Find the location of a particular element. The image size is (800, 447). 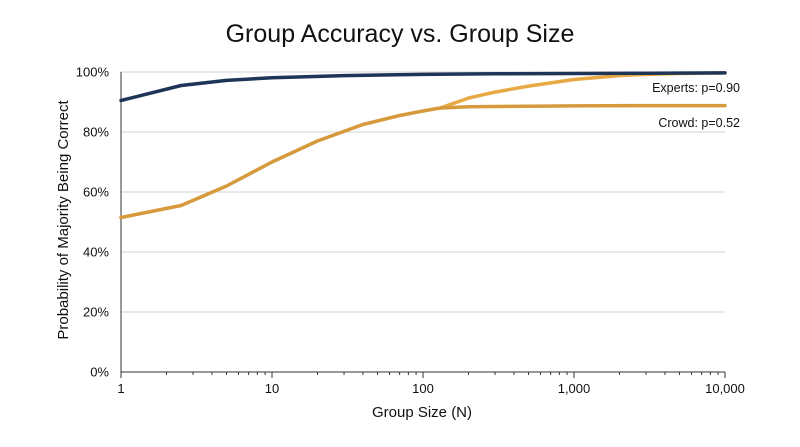

y-tick-label: 80% is located at coordinates (96, 132).